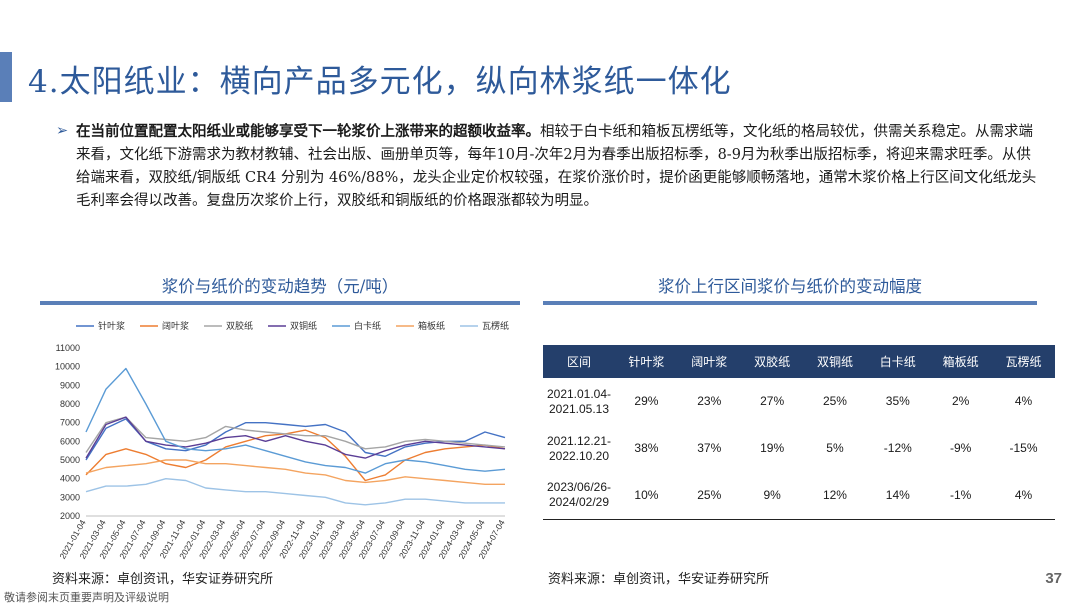 The image size is (1080, 607). I want to click on table-value-cell: -1%, so click(961, 496).